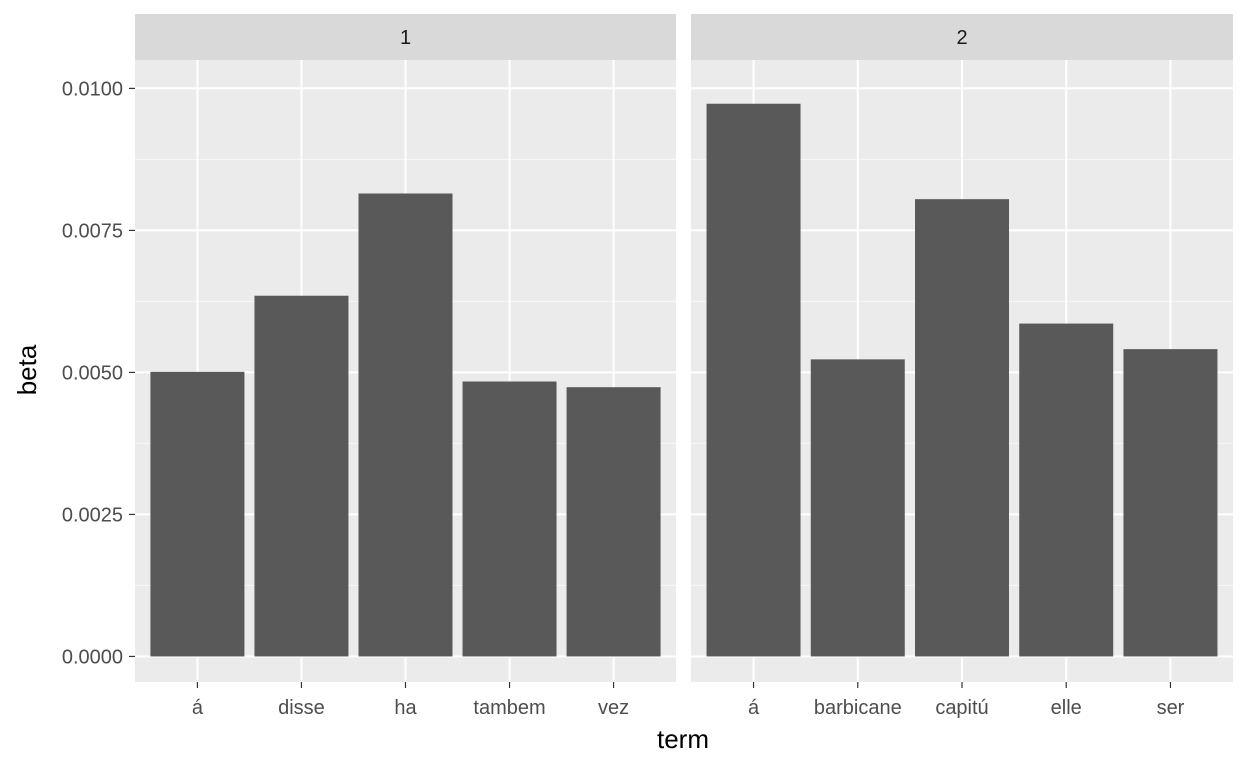  What do you see at coordinates (509, 708) in the screenshot?
I see `x-tick-label: tambem` at bounding box center [509, 708].